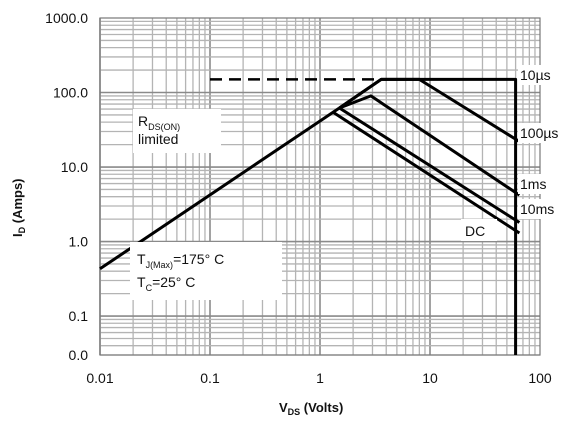 The image size is (575, 421). Describe the element at coordinates (533, 184) in the screenshot. I see `curve-label-1ms: 1ms` at that location.